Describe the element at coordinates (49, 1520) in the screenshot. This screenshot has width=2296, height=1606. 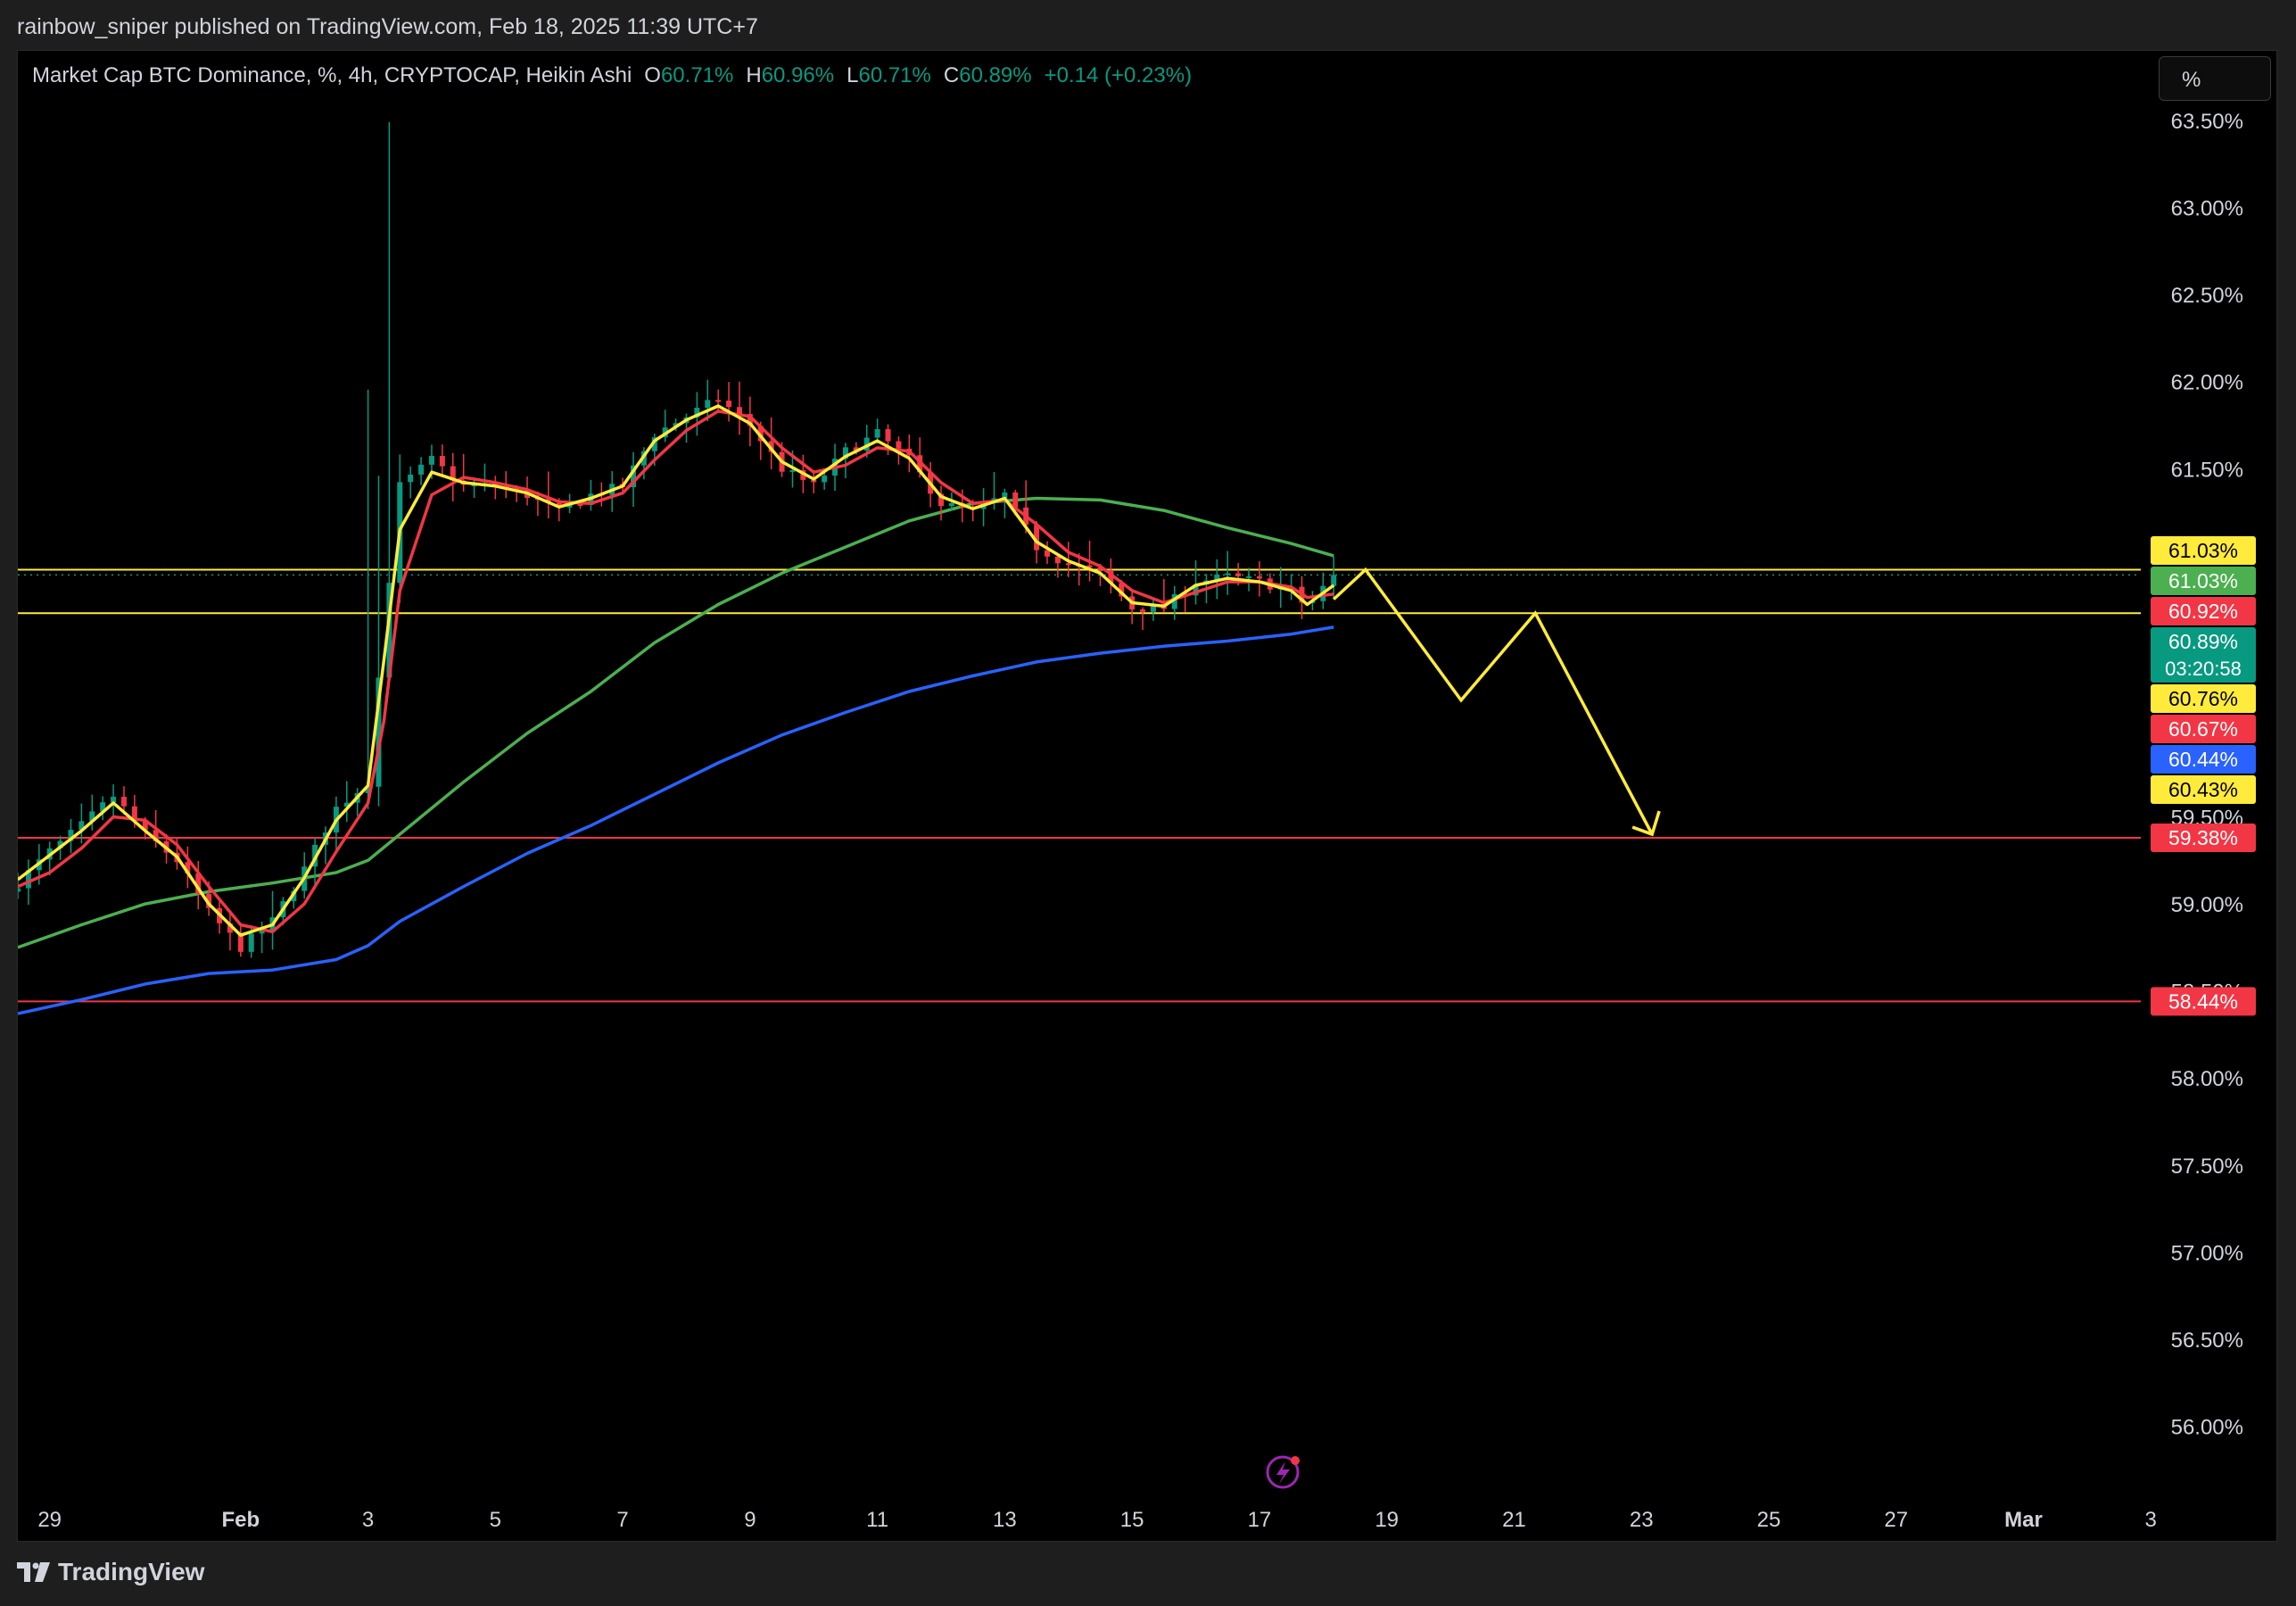
I see `x-tick-label: 29` at that location.